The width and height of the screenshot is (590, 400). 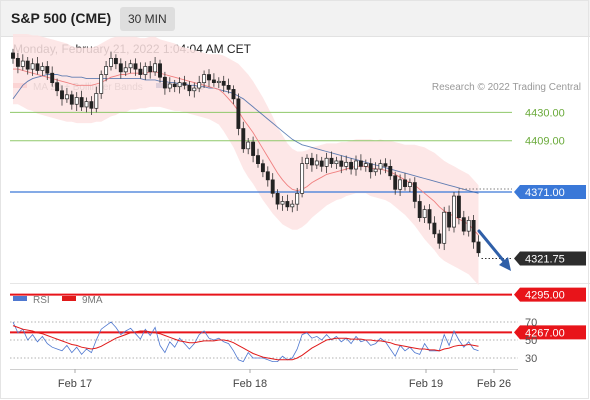 What do you see at coordinates (505, 264) in the screenshot?
I see `forecast-arrow-head` at bounding box center [505, 264].